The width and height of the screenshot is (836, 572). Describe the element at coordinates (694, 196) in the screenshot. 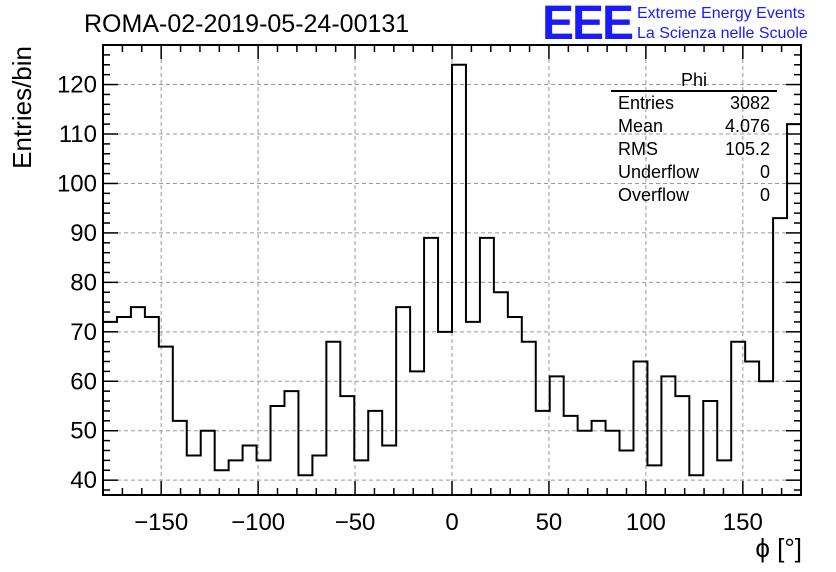

I see `stats-row-overflow: Overflow 0` at that location.